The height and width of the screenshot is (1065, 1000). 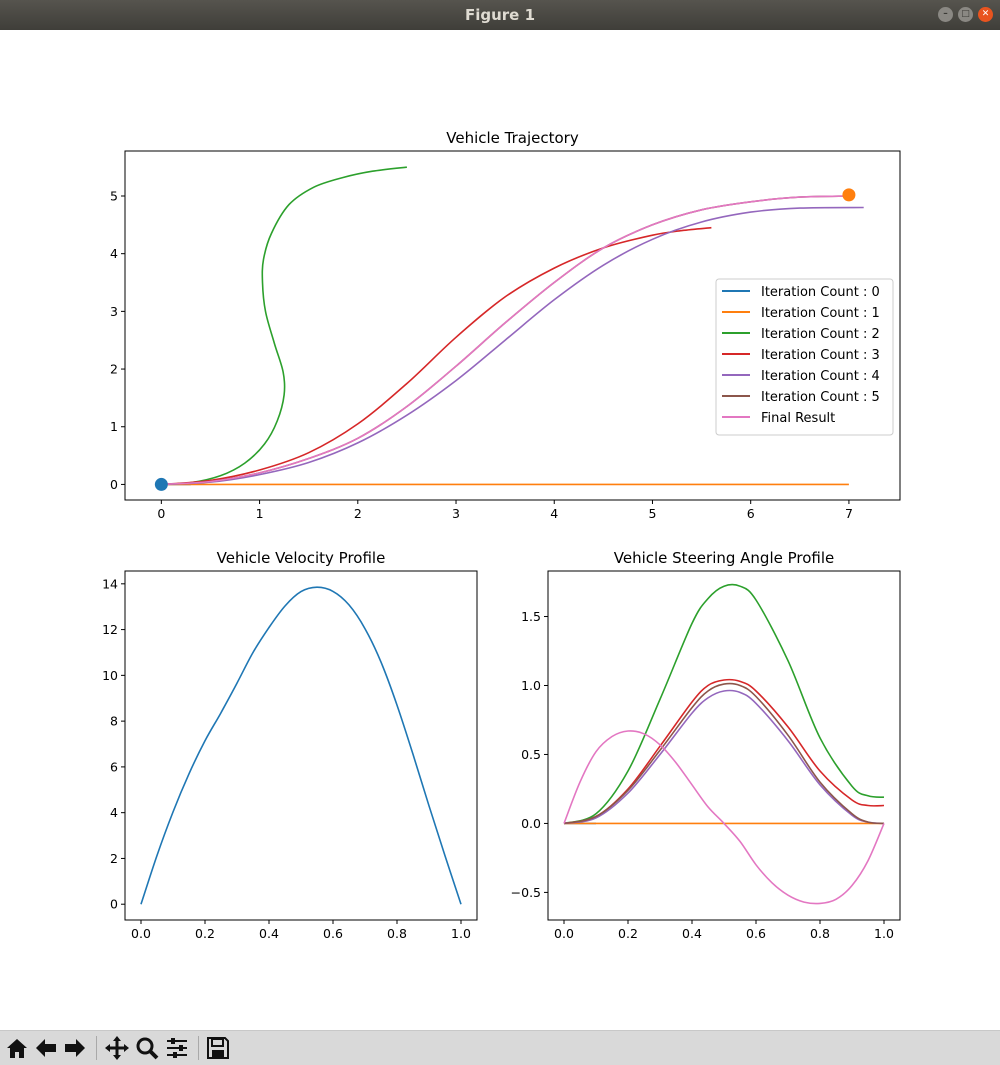 I want to click on x-tick-label: 7, so click(x=849, y=513).